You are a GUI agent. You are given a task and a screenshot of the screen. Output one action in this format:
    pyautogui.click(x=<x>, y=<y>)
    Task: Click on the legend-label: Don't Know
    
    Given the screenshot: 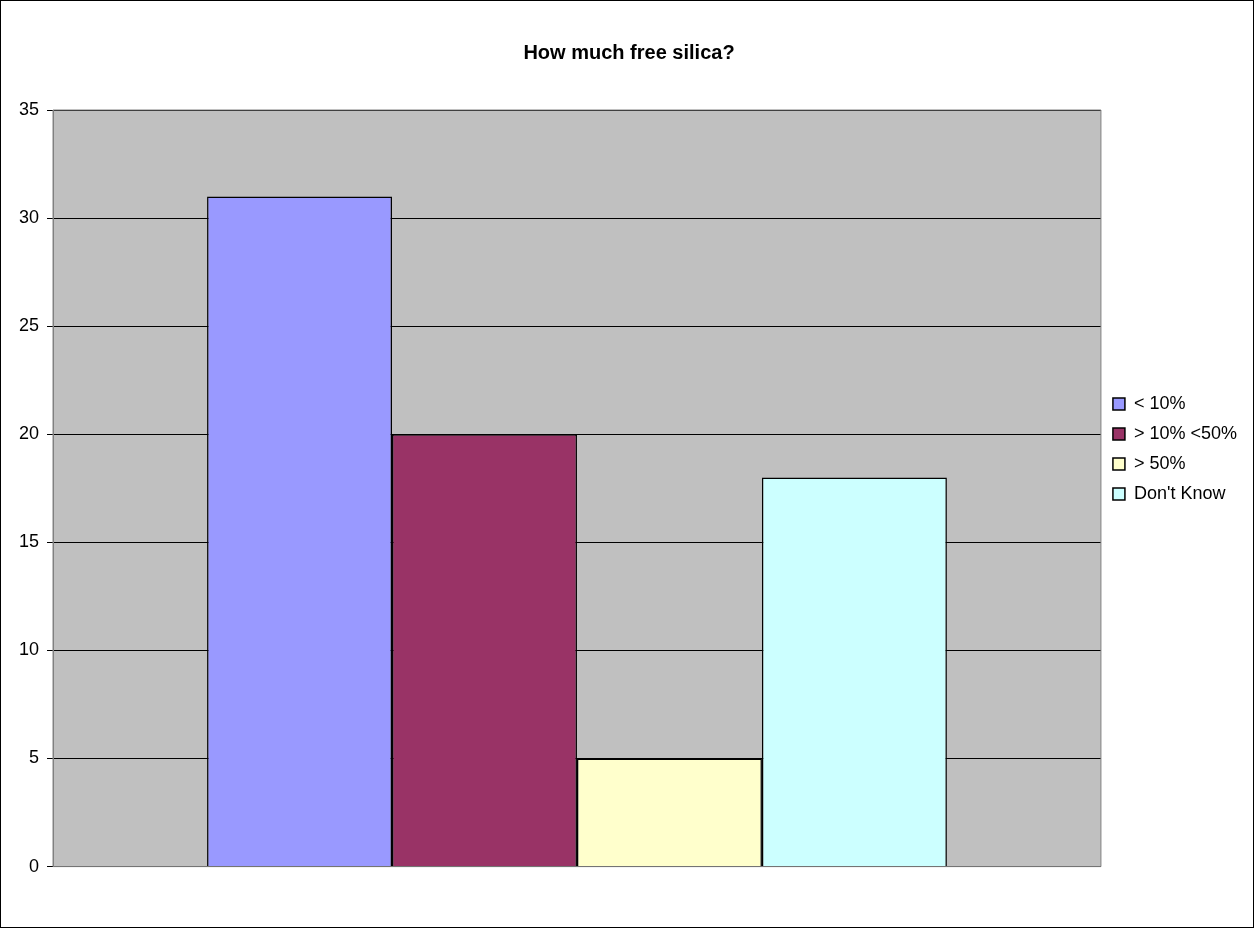 What is the action you would take?
    pyautogui.click(x=1180, y=492)
    